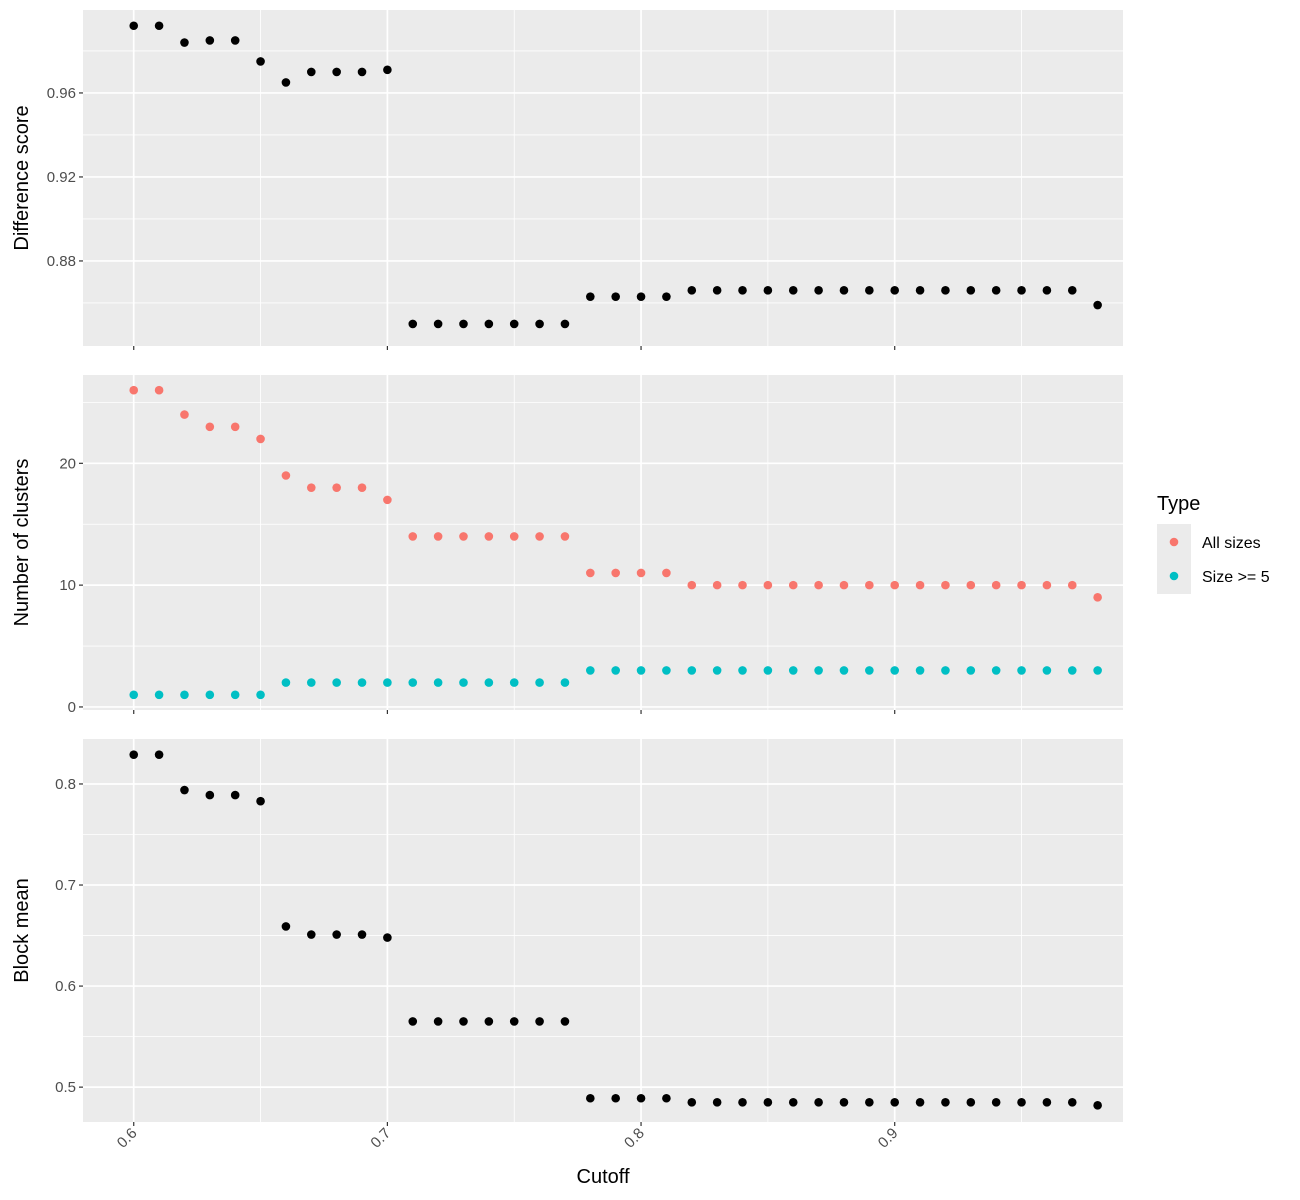  I want to click on x-tick-label: 0.8, so click(634, 1138).